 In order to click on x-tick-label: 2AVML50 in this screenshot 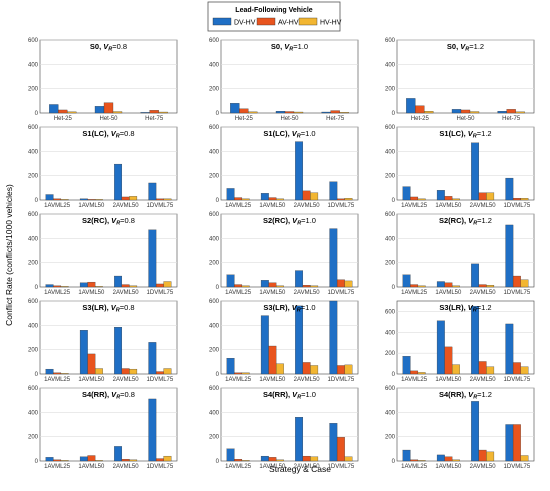, I will do `click(307, 293)`.